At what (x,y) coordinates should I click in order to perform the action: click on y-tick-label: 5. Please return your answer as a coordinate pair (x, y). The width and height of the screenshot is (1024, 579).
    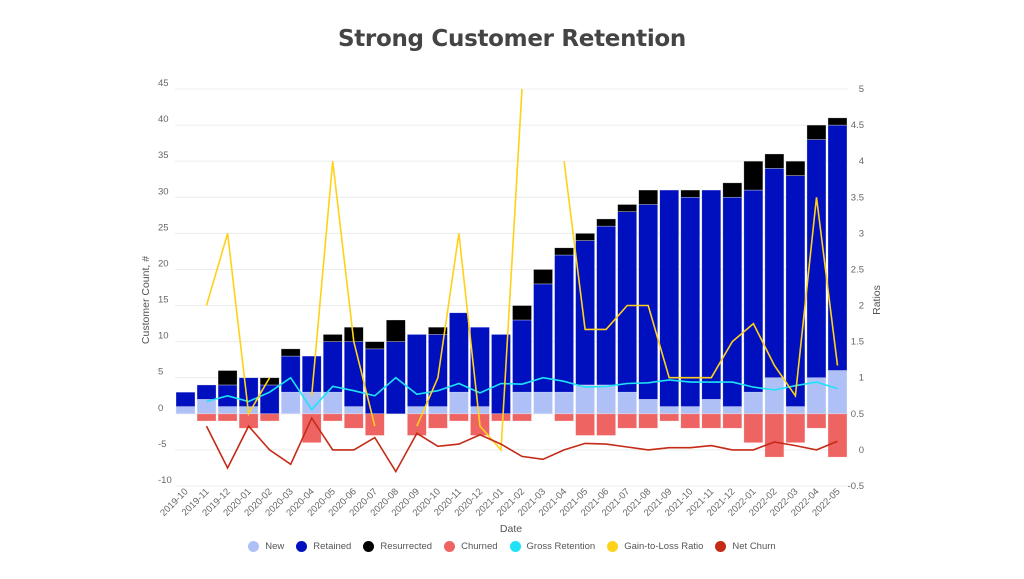
    Looking at the image, I should click on (160, 372).